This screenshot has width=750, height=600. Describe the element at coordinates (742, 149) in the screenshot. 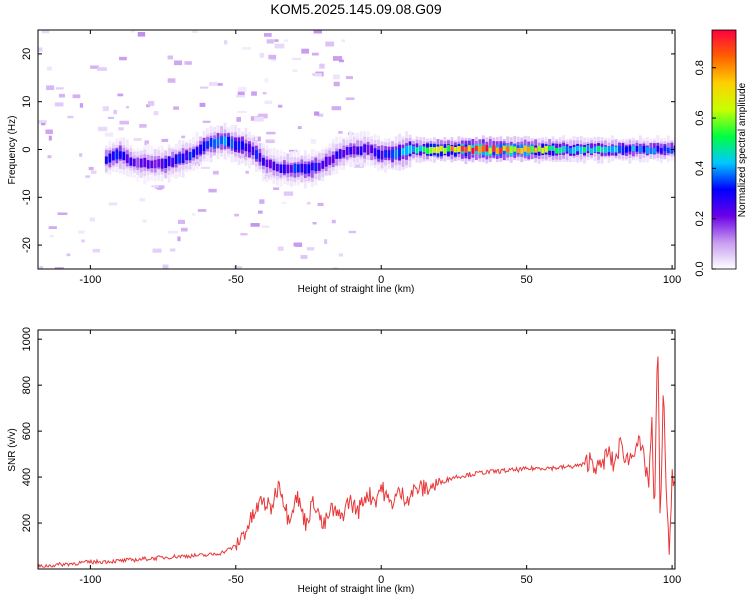

I see `colorbar-label: Normalized spectral amplitude` at that location.